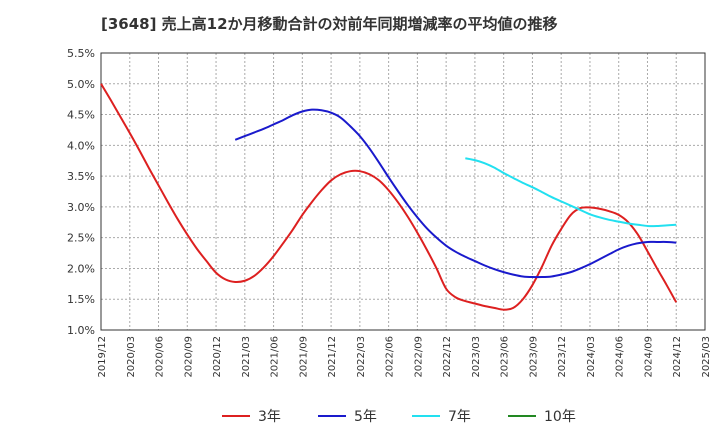  What do you see at coordinates (533, 357) in the screenshot?
I see `x-tick-label: 2023/09` at bounding box center [533, 357].